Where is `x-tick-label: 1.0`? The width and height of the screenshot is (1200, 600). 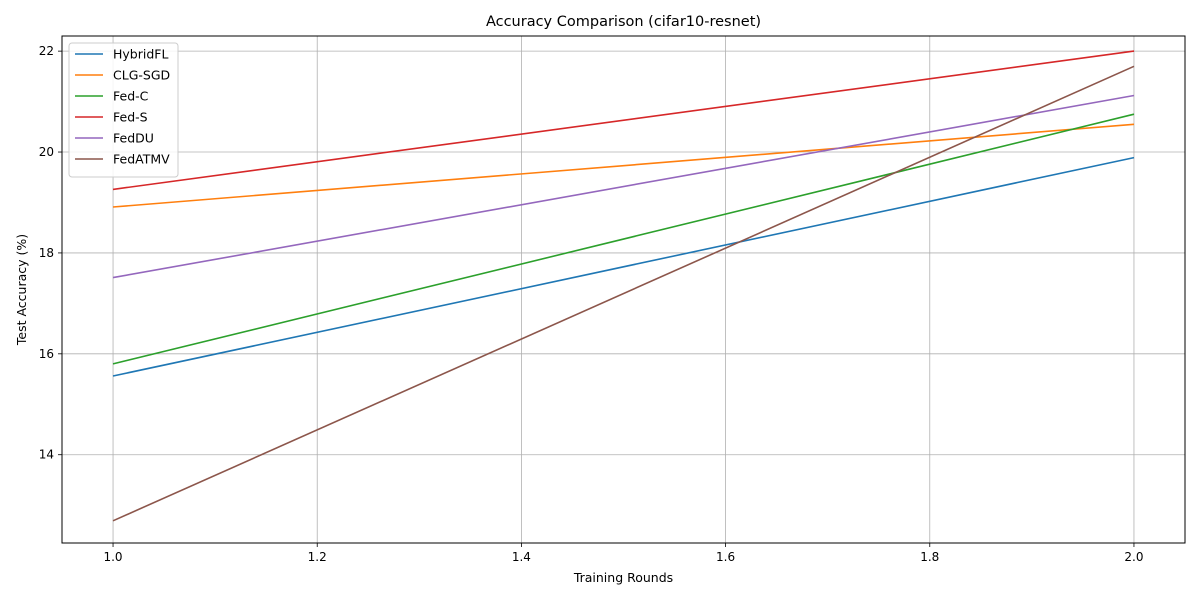
x-tick-label: 1.0 is located at coordinates (112, 557).